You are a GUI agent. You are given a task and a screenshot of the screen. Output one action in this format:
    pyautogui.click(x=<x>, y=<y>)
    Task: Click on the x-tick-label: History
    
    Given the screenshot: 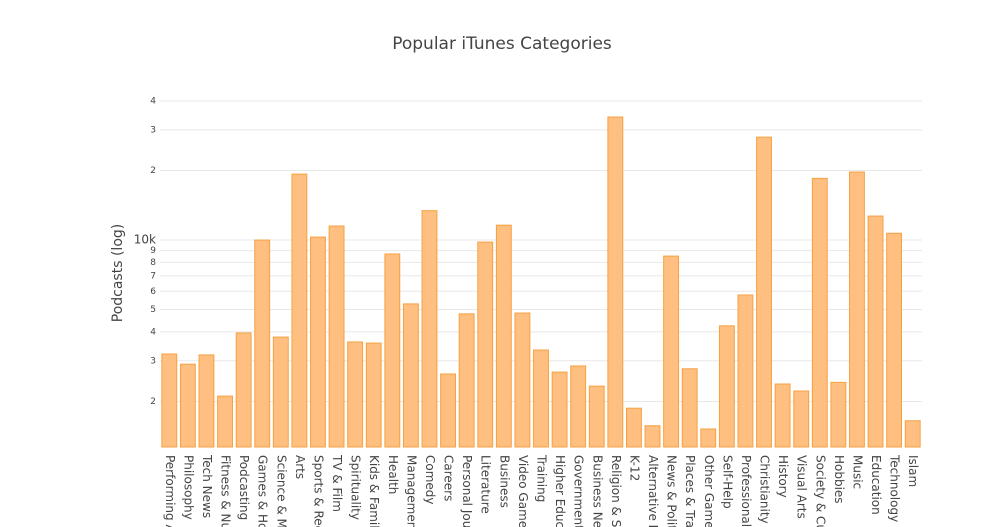 What is the action you would take?
    pyautogui.click(x=783, y=476)
    